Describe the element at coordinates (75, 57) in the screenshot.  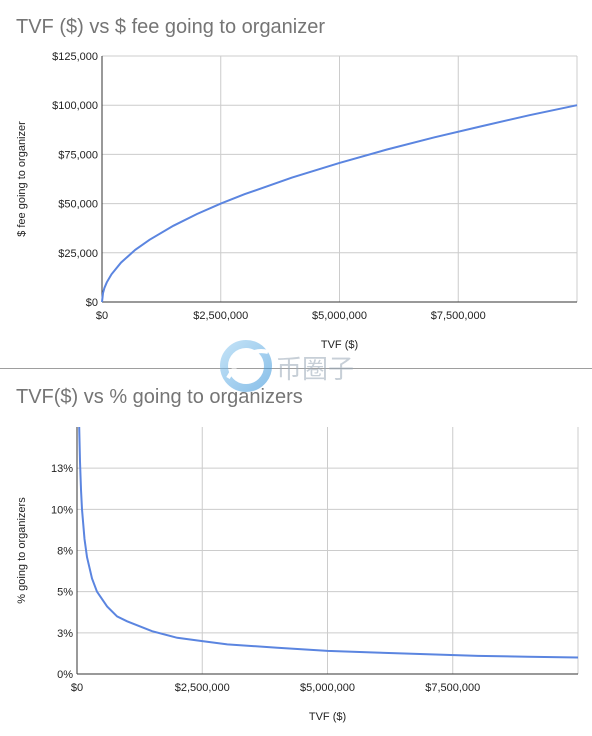
I see `y-tick-label: $125,000` at that location.